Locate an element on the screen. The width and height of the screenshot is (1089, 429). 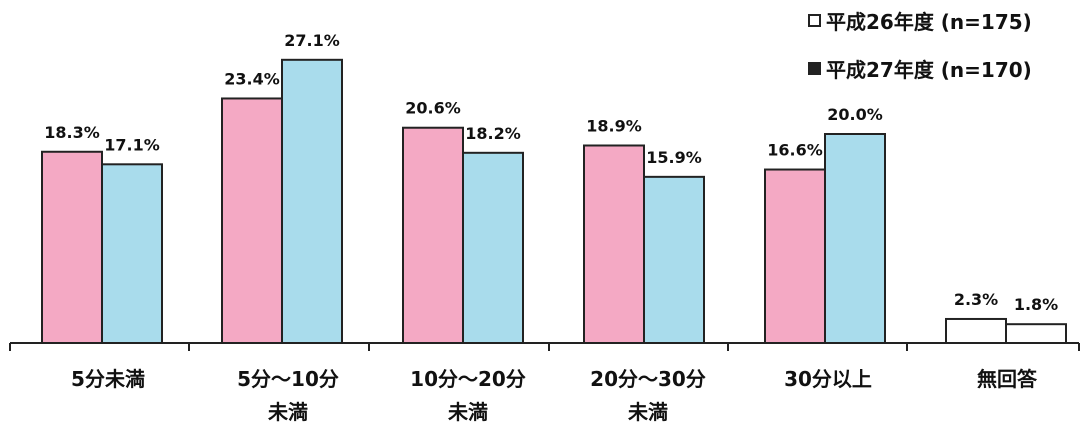
legend-label-2014: 平成26年度 (n=175) is located at coordinates (929, 21).